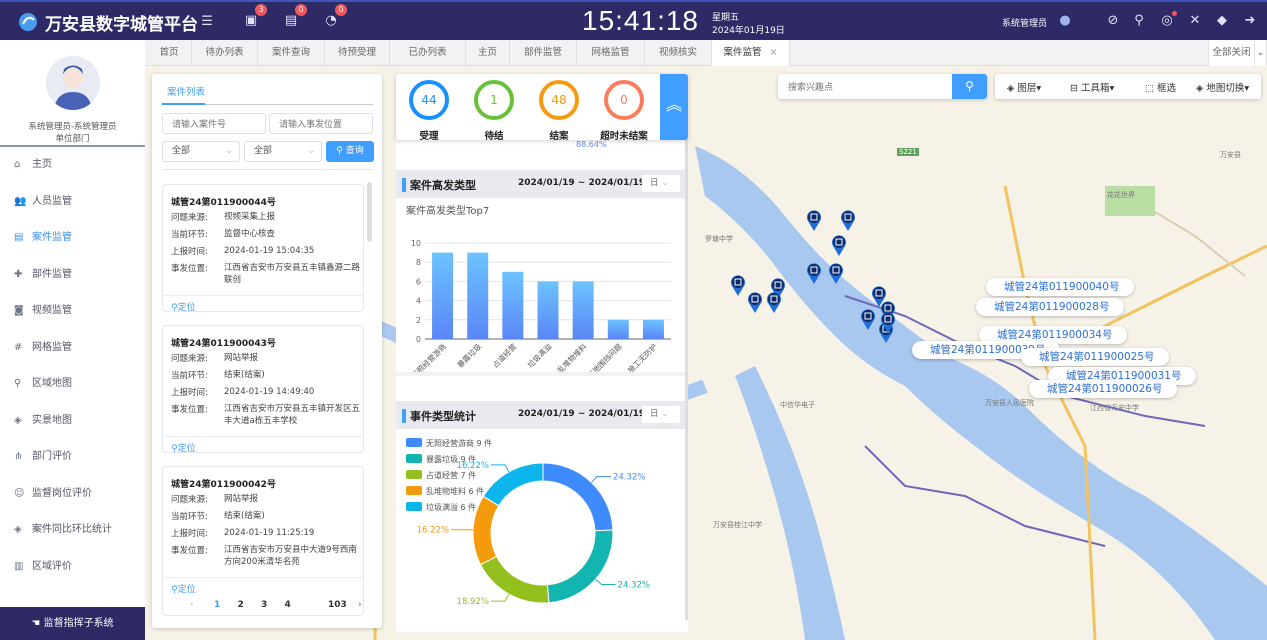 The width and height of the screenshot is (1267, 640). What do you see at coordinates (543, 53) in the screenshot?
I see `tab: 部件监管` at bounding box center [543, 53].